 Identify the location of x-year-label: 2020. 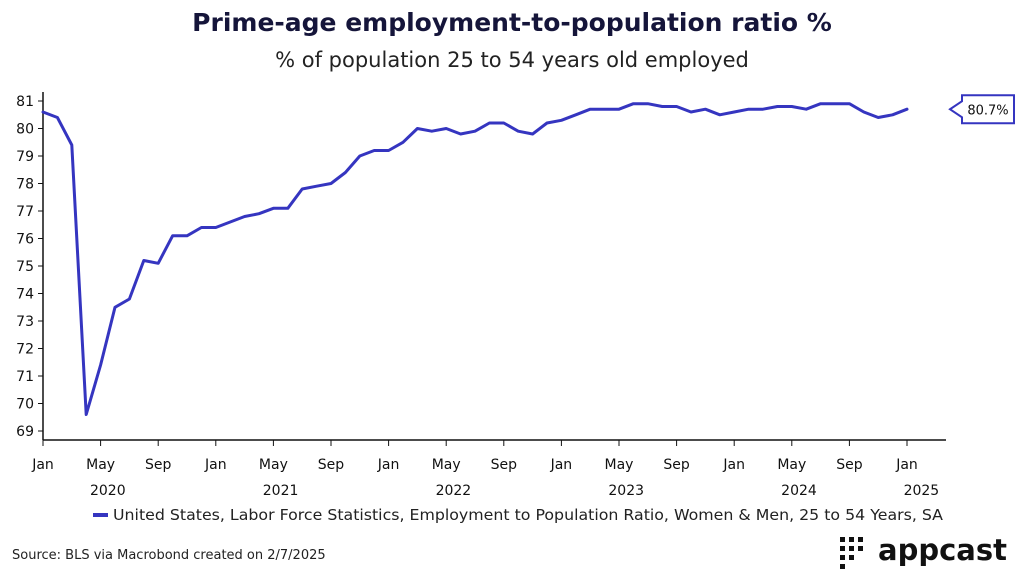
(108, 491).